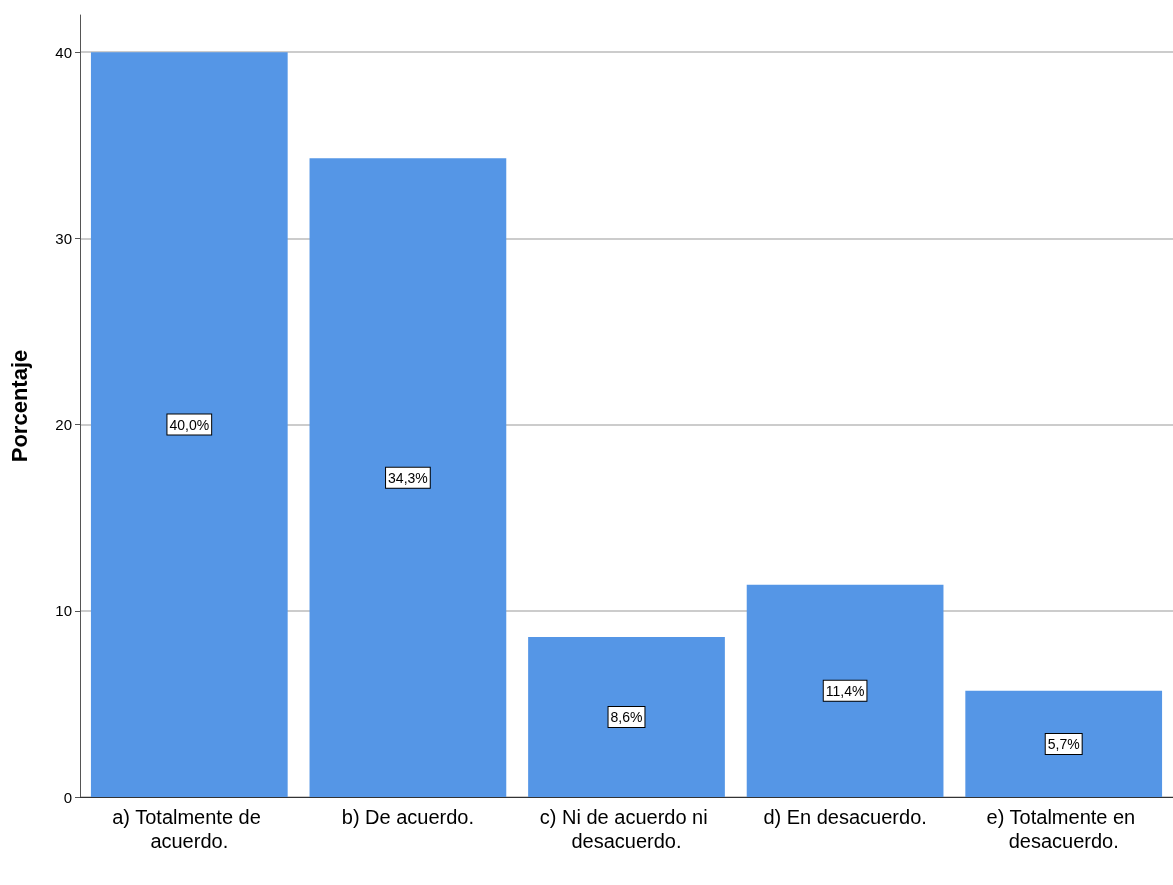 This screenshot has height=885, width=1173. I want to click on x-tick-label: e) Totalmente en desacuerdo., so click(1063, 829).